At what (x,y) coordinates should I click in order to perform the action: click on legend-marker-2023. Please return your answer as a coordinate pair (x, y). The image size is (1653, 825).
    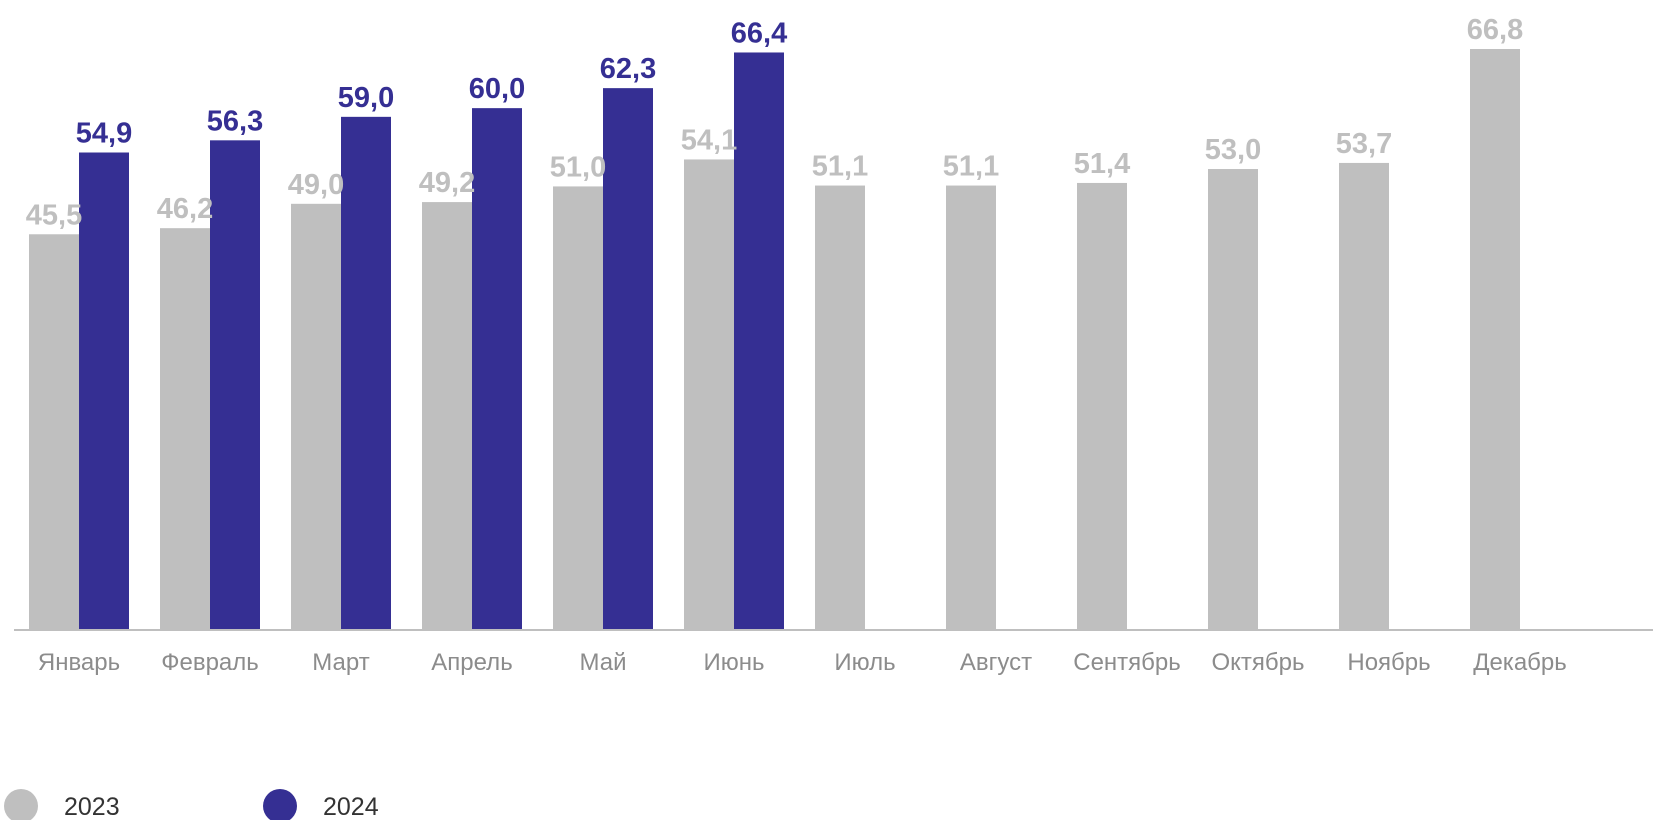
    Looking at the image, I should click on (21, 806).